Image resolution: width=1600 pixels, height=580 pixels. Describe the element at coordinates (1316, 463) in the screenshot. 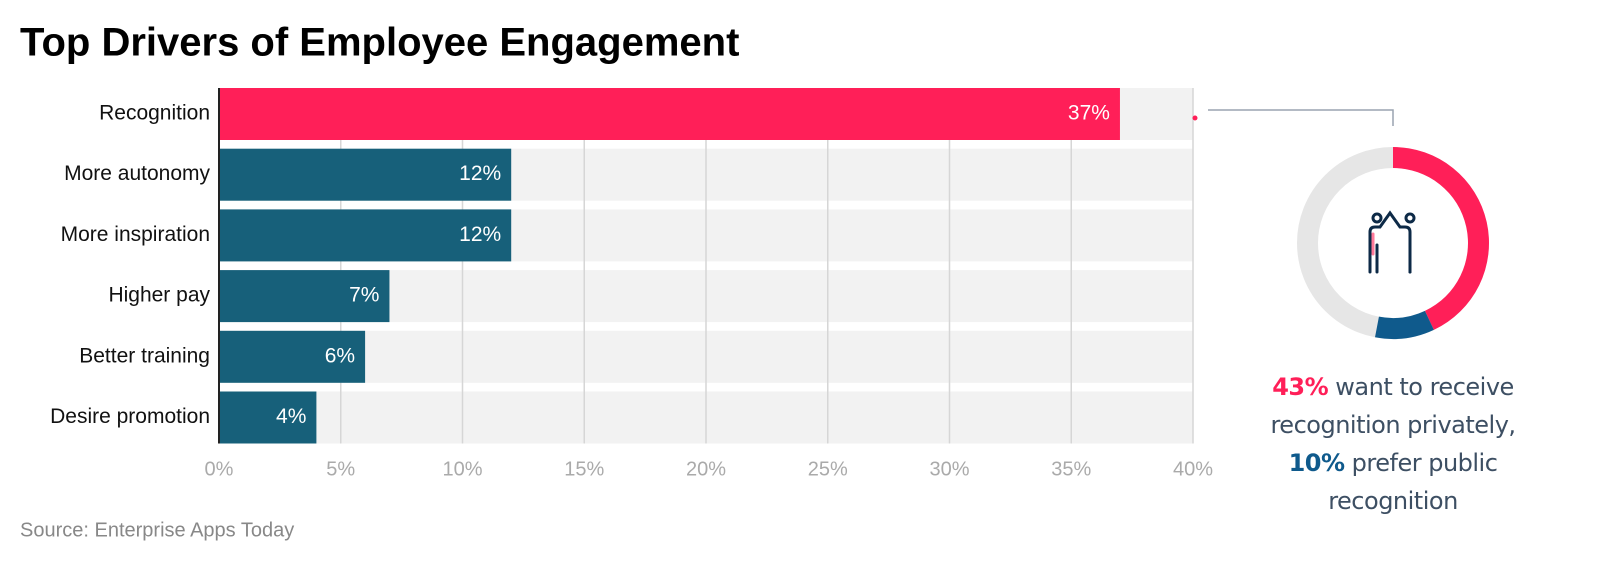

I see `value-label: 10%` at that location.